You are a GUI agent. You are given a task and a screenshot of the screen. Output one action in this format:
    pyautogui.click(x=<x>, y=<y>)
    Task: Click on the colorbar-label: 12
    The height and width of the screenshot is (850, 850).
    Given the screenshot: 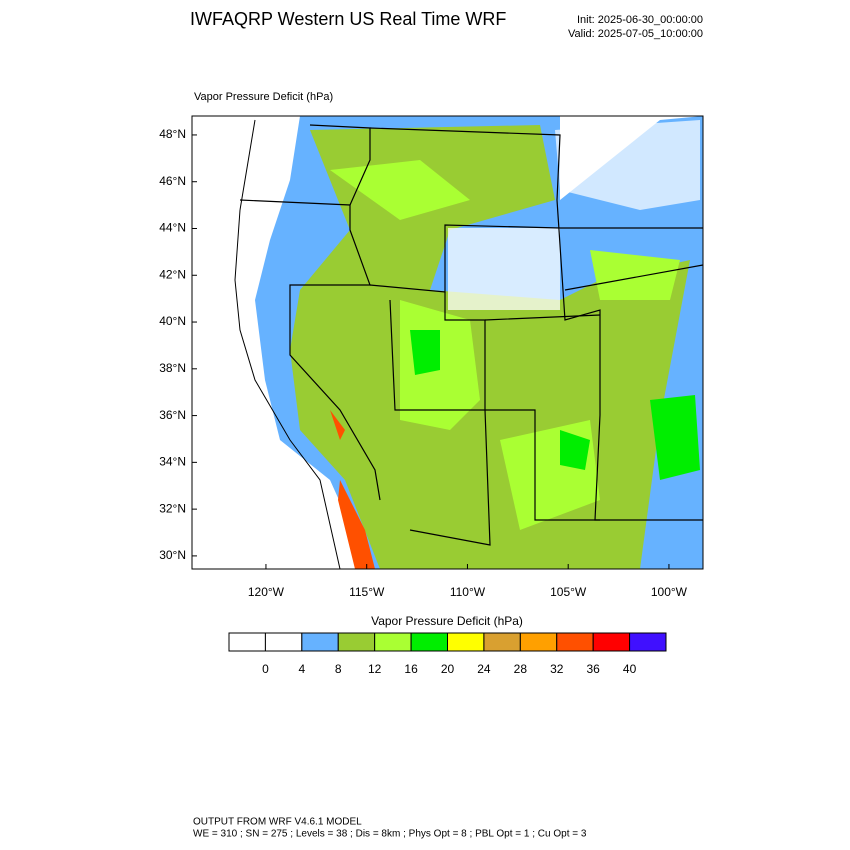 What is the action you would take?
    pyautogui.click(x=375, y=669)
    